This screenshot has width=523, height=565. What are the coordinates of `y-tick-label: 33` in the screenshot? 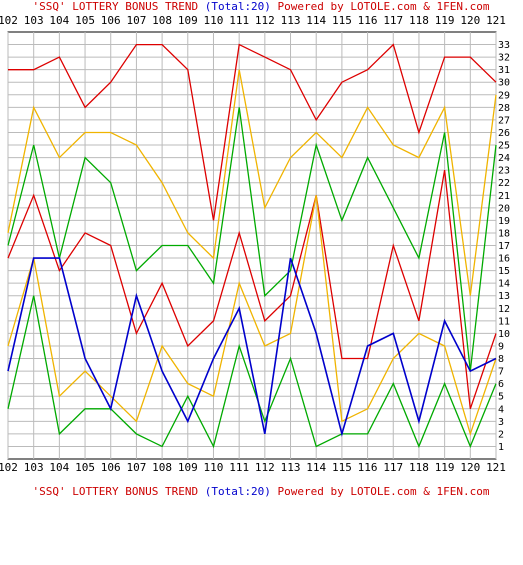 It's located at (504, 45).